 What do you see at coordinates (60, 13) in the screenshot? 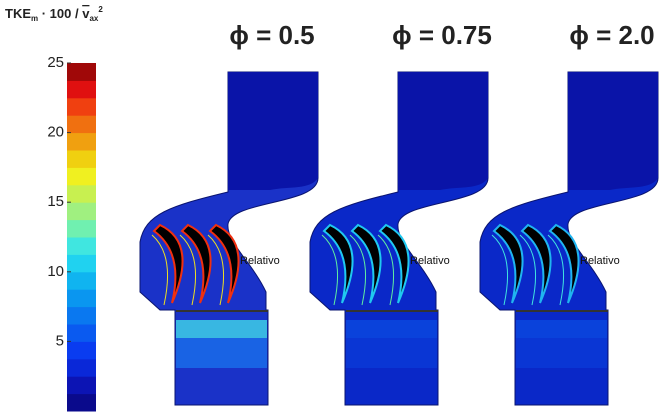
I see `label-mid: · 100 /` at bounding box center [60, 13].